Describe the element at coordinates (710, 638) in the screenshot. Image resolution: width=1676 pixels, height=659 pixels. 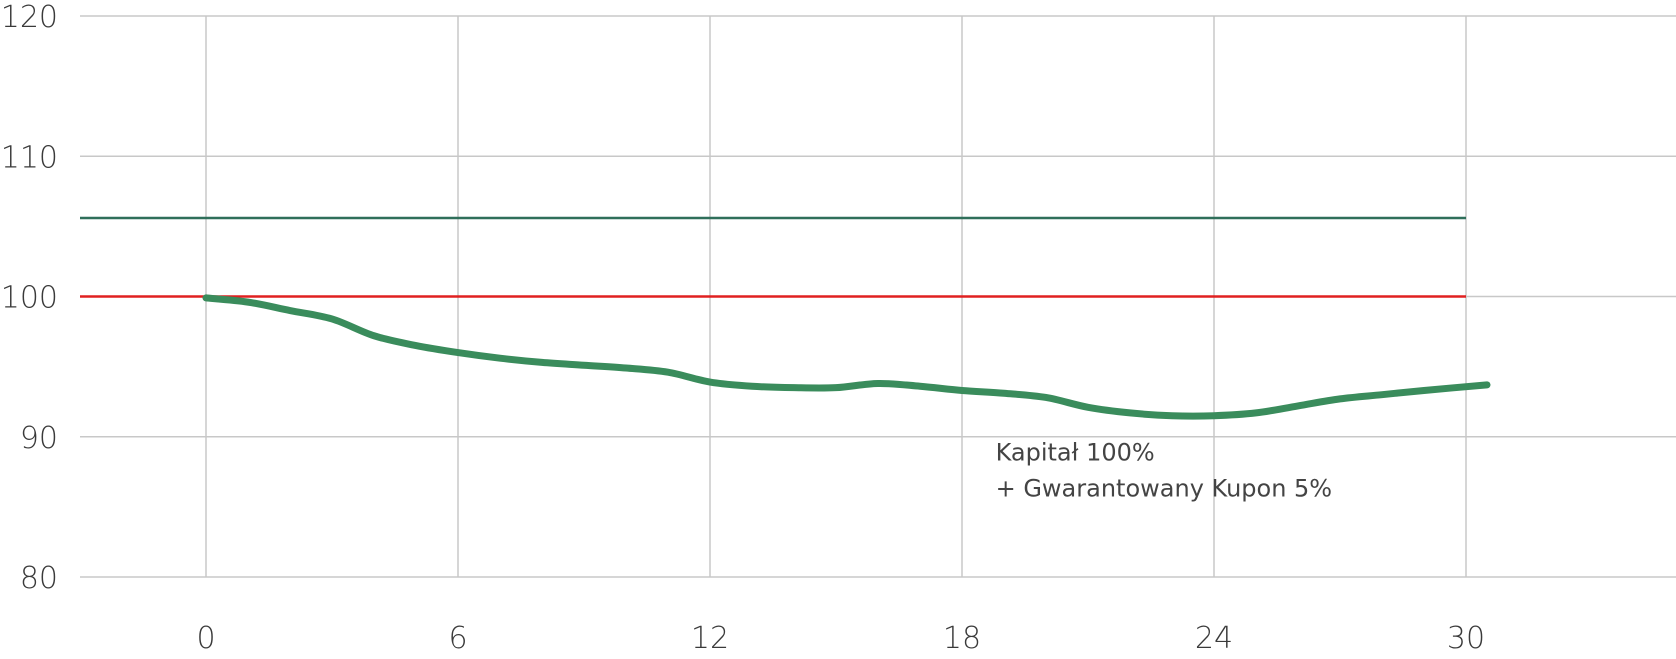
I see `x-tick-label: 12` at that location.